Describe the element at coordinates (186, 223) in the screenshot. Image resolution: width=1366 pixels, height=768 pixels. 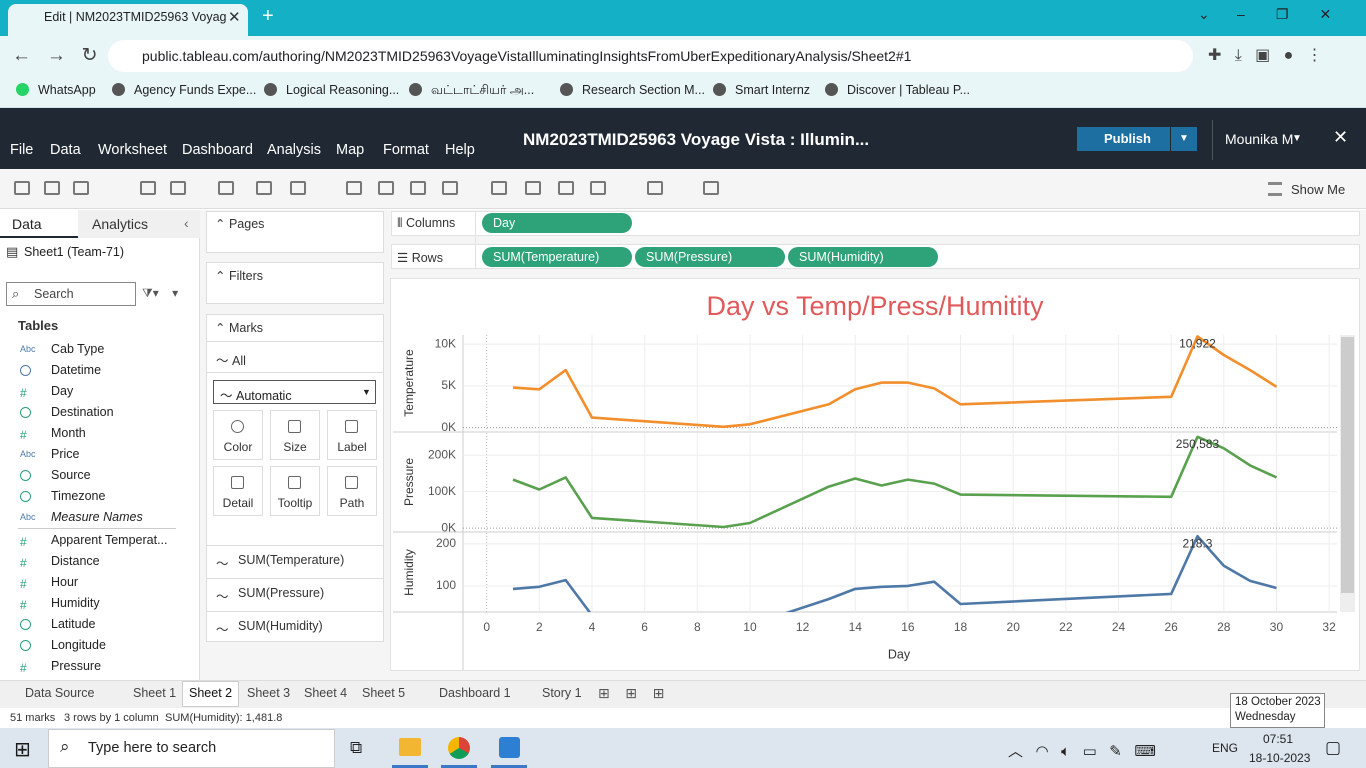
I see `collapse: ‹` at that location.